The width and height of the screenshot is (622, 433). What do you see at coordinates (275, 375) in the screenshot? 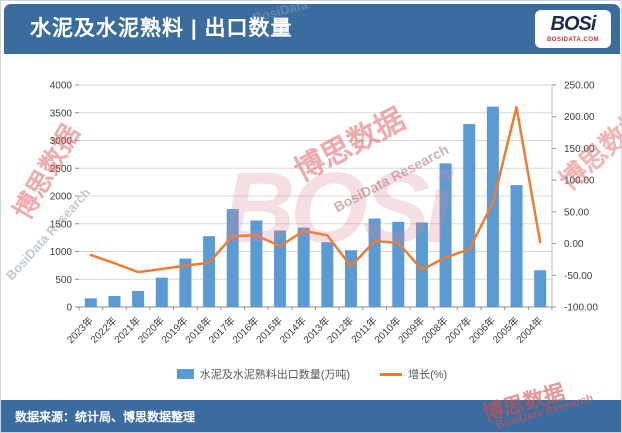
I see `legend-label: 水泥及水泥熟料出口数量(万吨)` at bounding box center [275, 375].